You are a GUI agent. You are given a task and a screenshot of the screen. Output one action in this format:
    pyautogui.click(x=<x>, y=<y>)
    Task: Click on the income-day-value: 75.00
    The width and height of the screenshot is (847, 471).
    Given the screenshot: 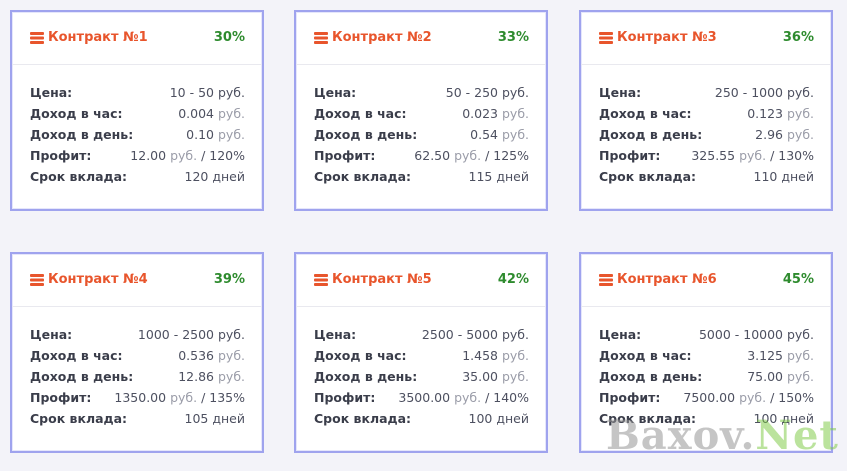 What is the action you would take?
    pyautogui.click(x=765, y=376)
    